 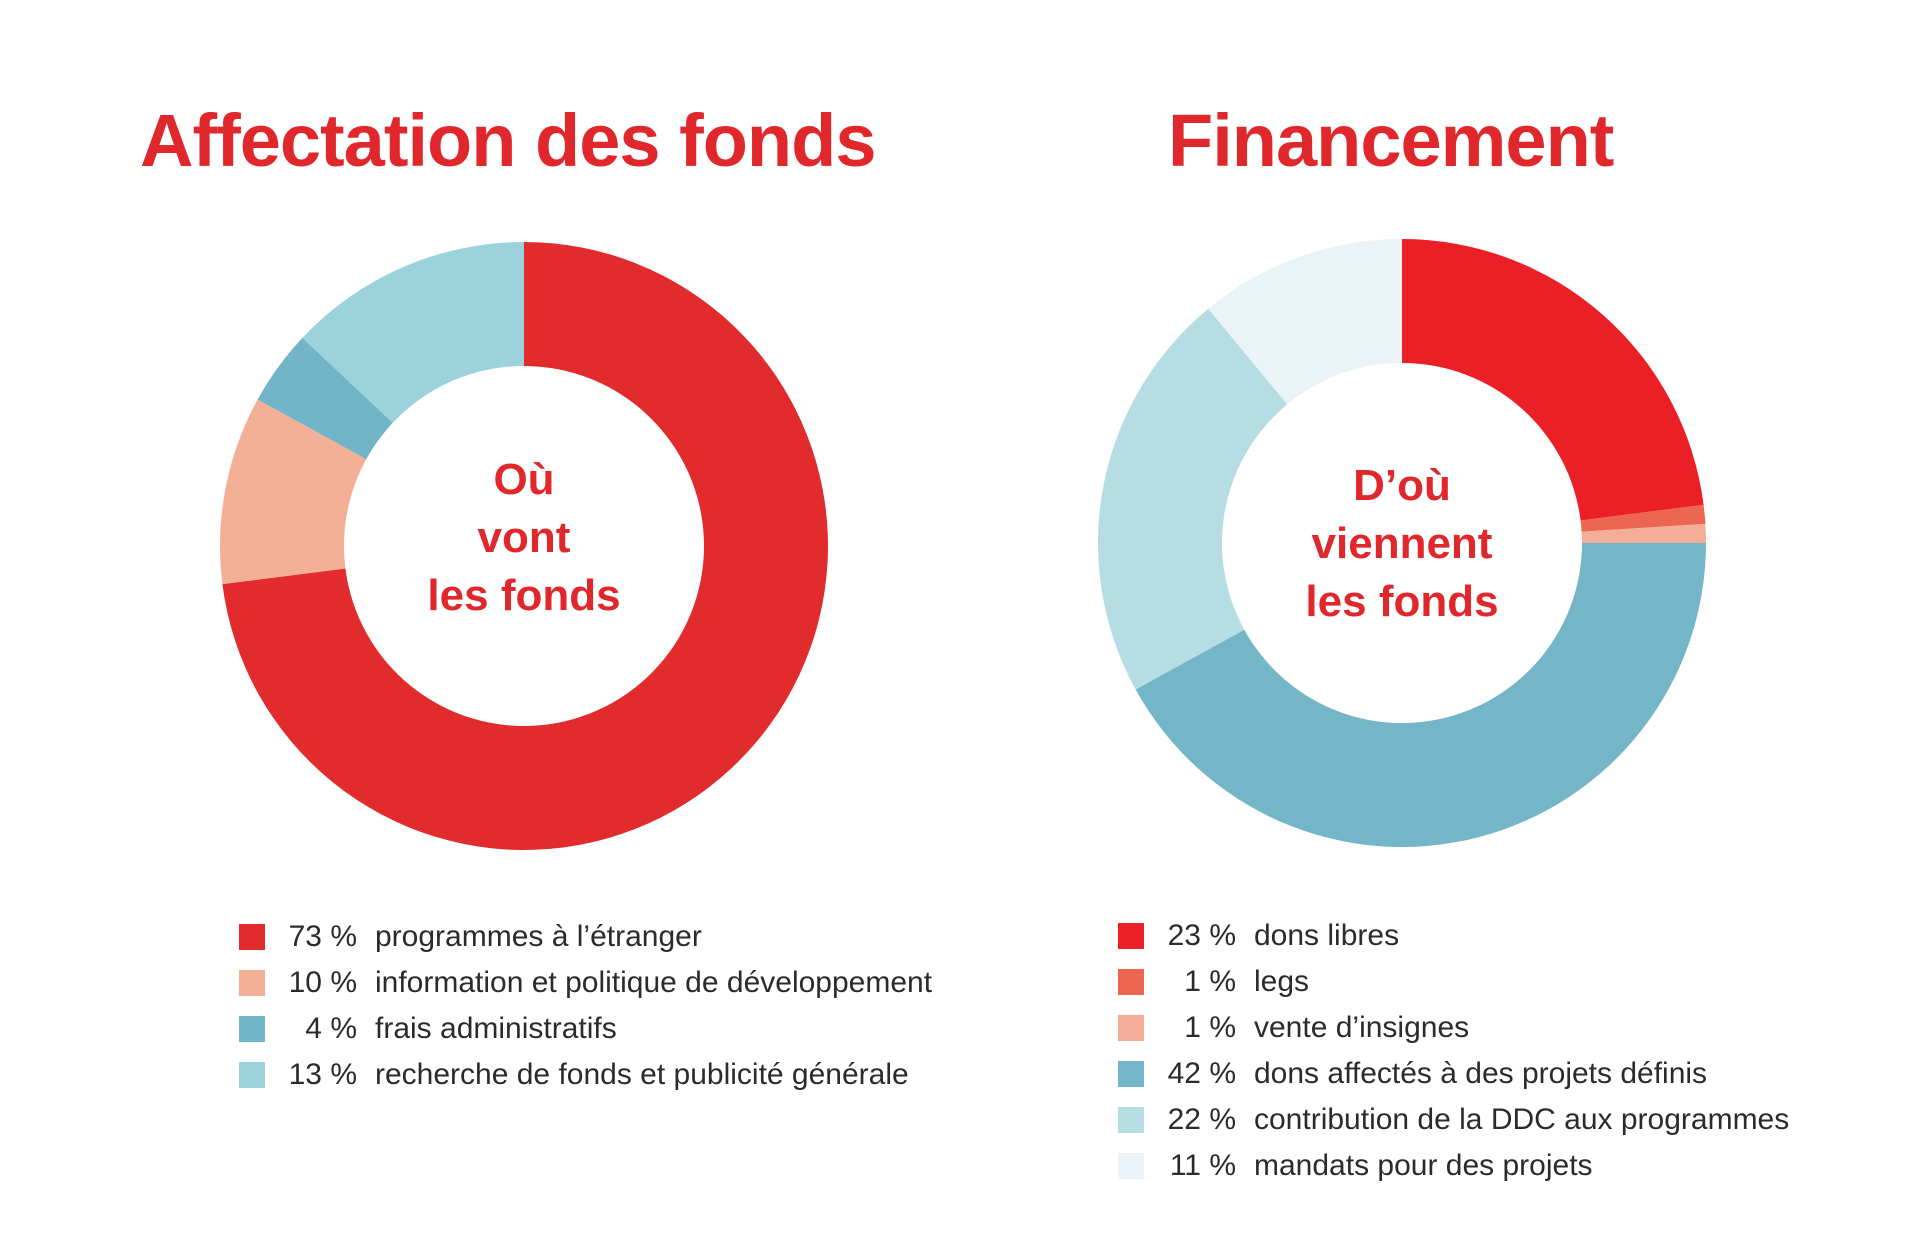 What do you see at coordinates (538, 936) in the screenshot?
I see `legend-label: programmes à l’étranger` at bounding box center [538, 936].